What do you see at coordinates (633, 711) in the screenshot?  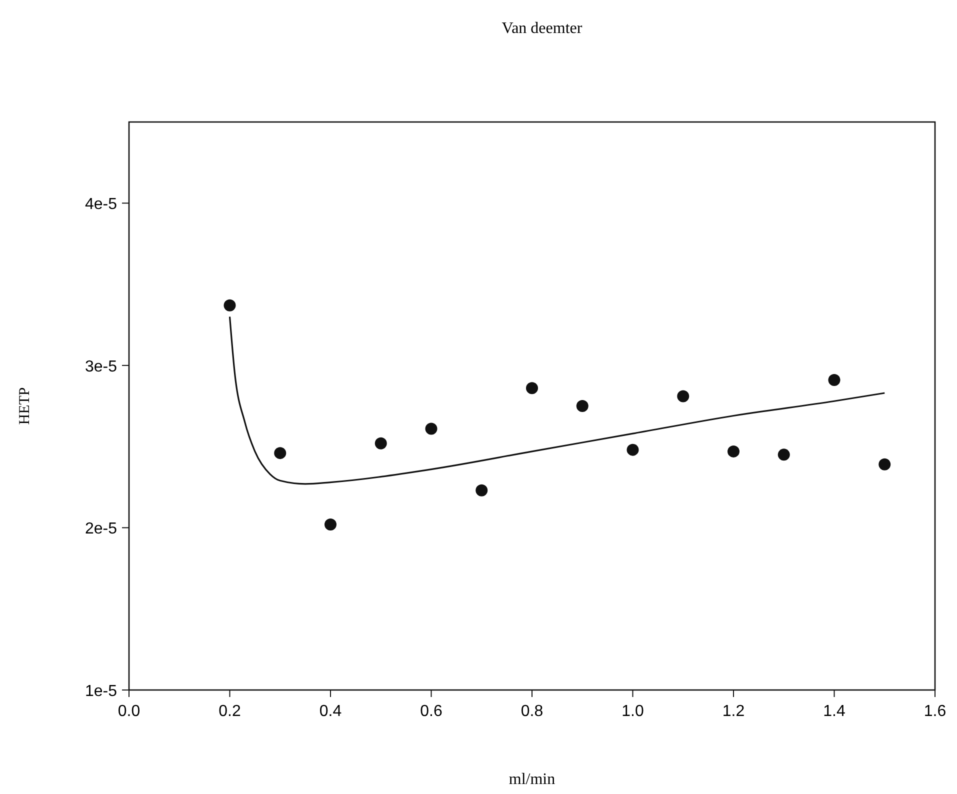 I see `x-tick-label: 1.0` at bounding box center [633, 711].